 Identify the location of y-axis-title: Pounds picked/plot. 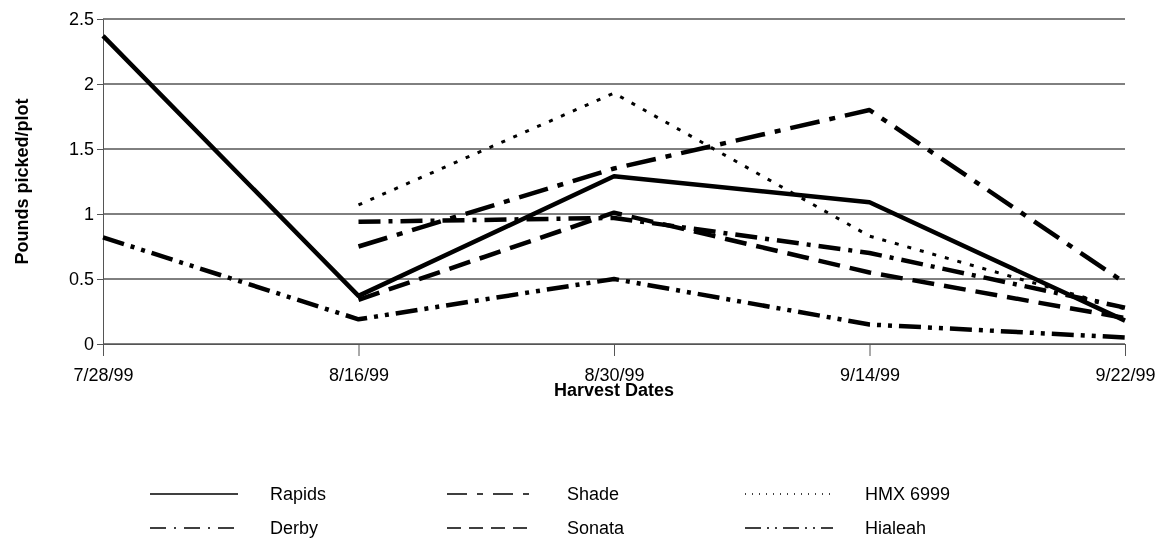
(22, 181).